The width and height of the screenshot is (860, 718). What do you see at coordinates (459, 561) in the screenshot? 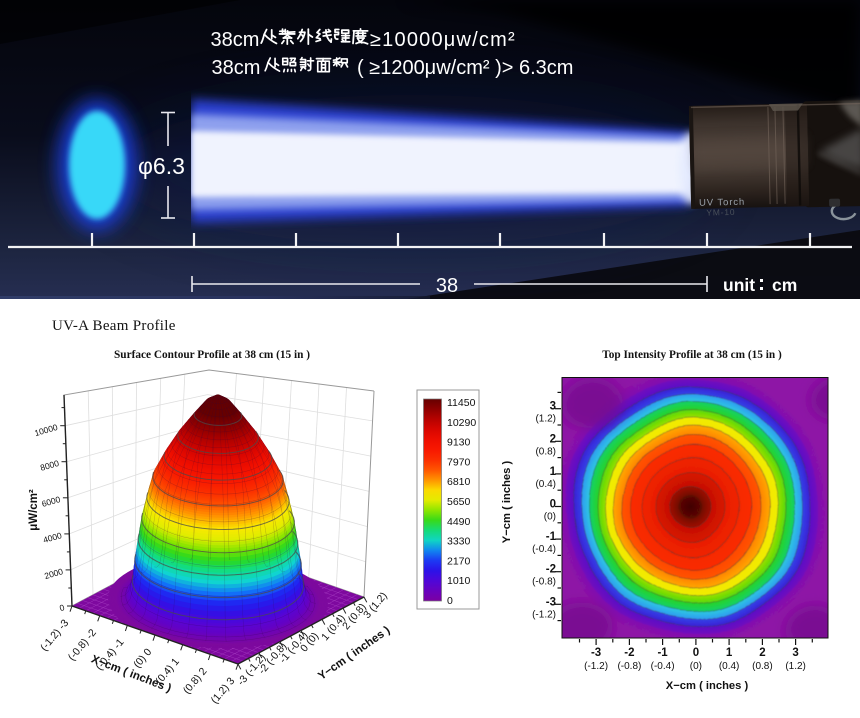
I see `svg-text: 2170` at bounding box center [459, 561].